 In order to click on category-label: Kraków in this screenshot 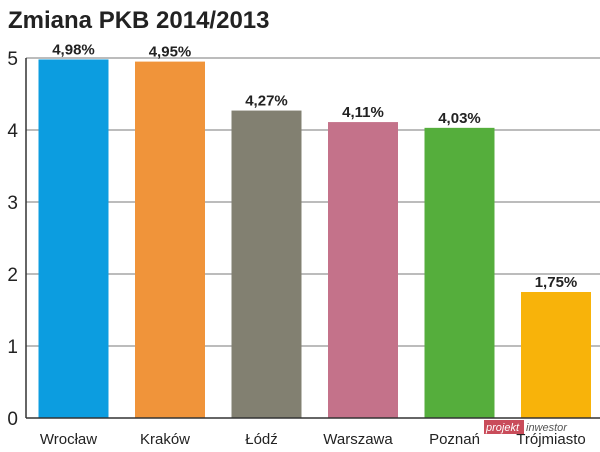, I will do `click(165, 439)`.